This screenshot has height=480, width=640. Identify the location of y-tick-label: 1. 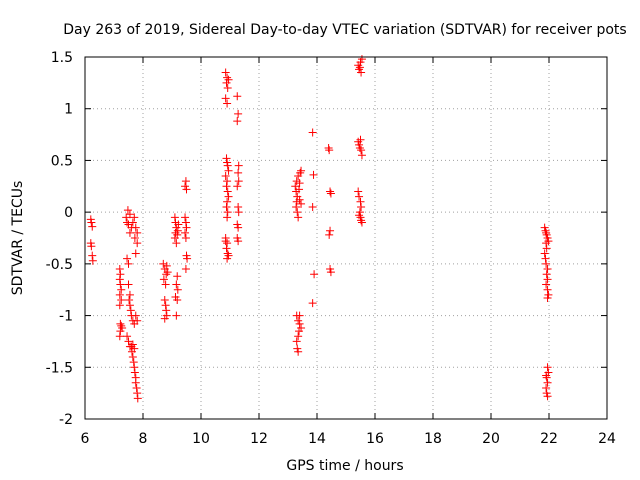
(68, 110).